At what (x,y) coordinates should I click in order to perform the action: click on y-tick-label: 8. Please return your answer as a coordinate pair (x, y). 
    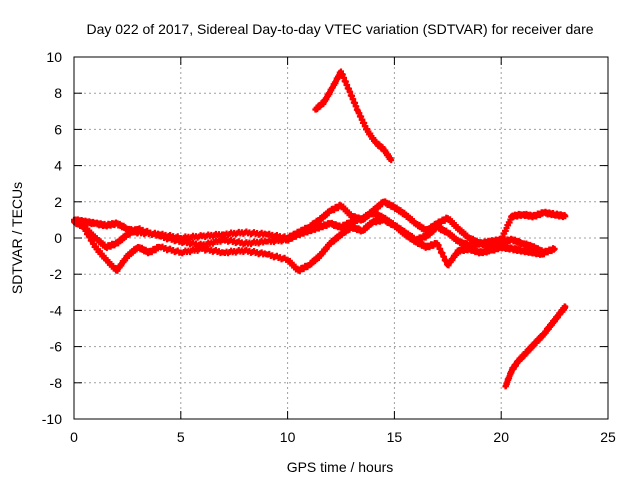
    Looking at the image, I should click on (58, 93).